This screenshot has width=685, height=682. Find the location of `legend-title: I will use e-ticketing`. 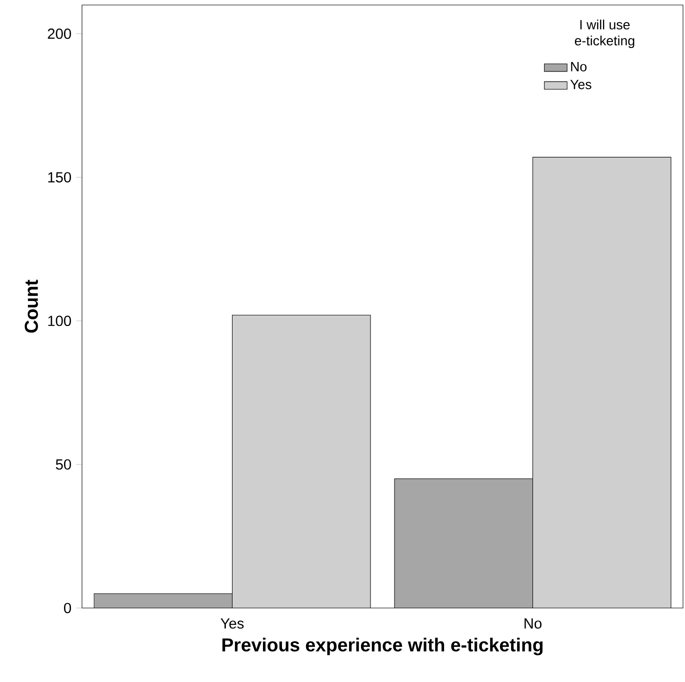

legend-title: I will use e-ticketing is located at coordinates (604, 34).